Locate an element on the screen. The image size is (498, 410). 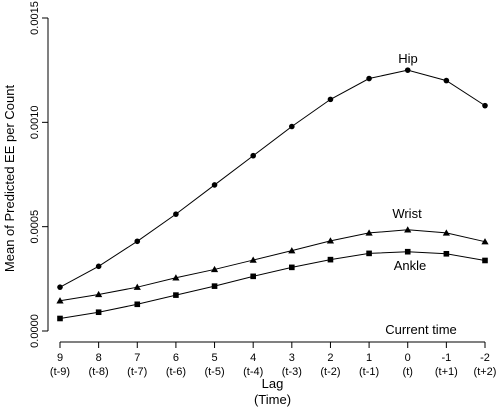
x-tick-label-lag: 1 is located at coordinates (369, 358).